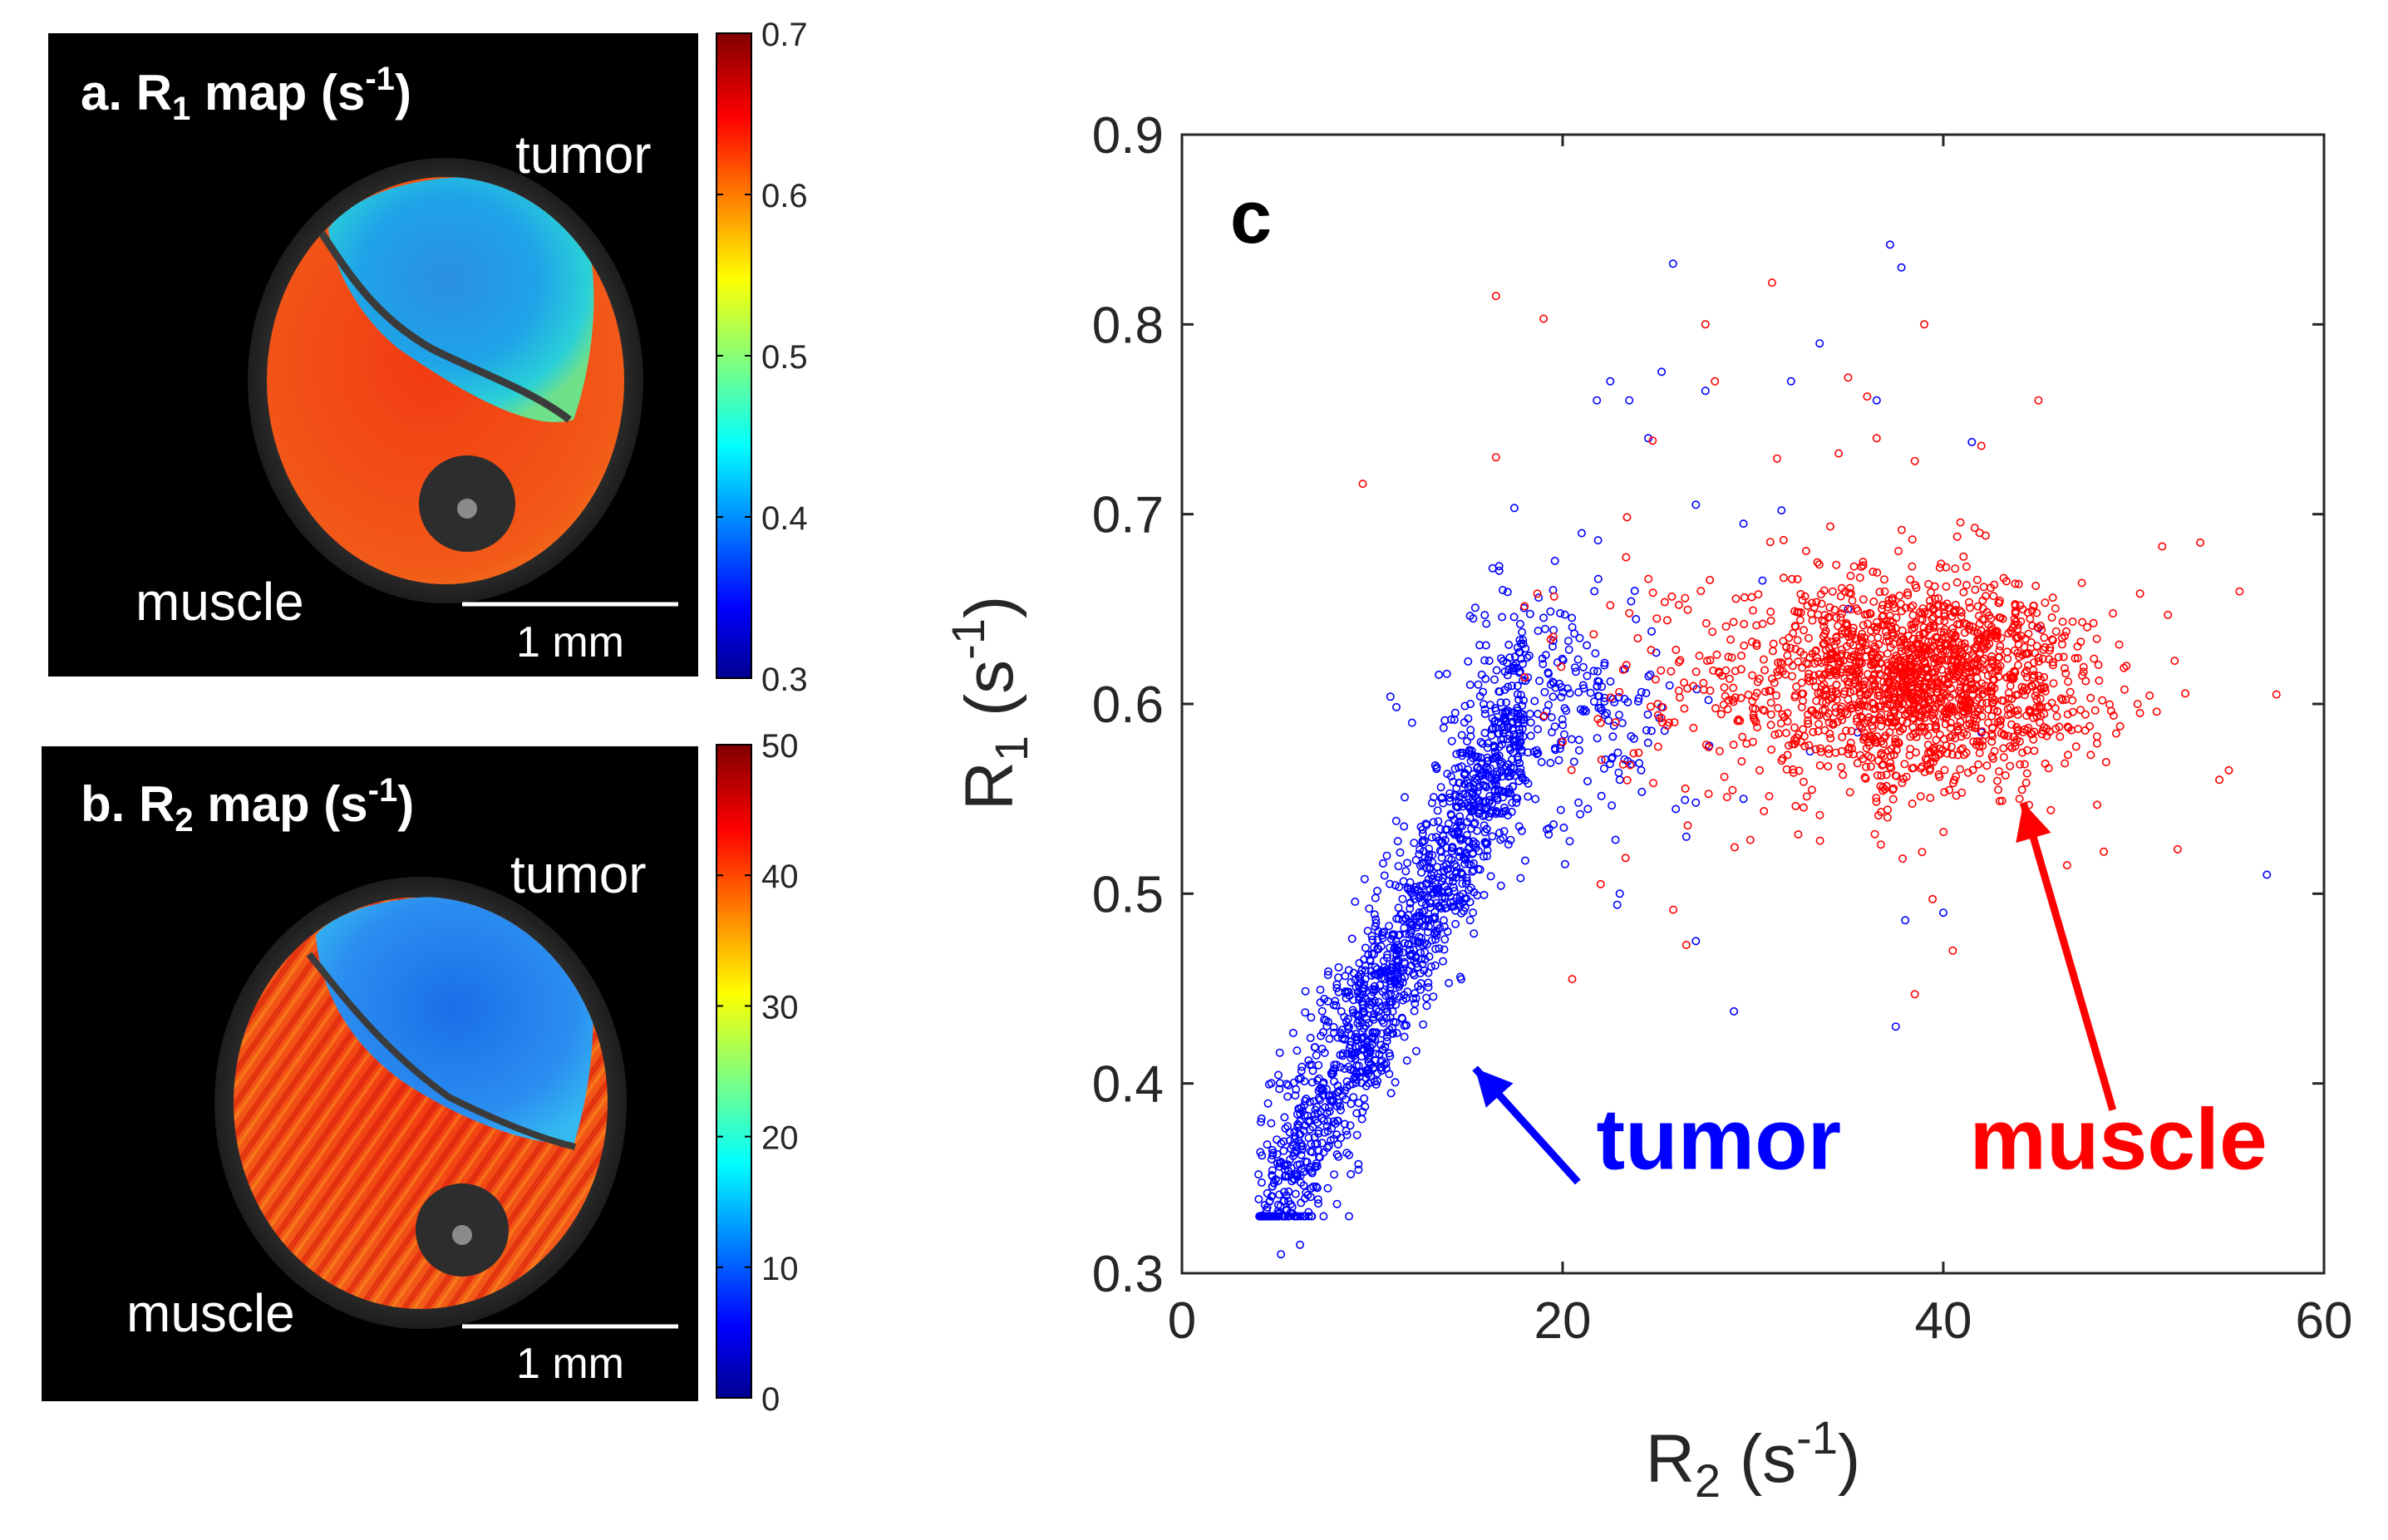 This screenshot has width=2388, height=1540. Describe the element at coordinates (762, 357) in the screenshot. I see `panel-a-colorbar-ticks: 0.70.60.50.40.3` at that location.